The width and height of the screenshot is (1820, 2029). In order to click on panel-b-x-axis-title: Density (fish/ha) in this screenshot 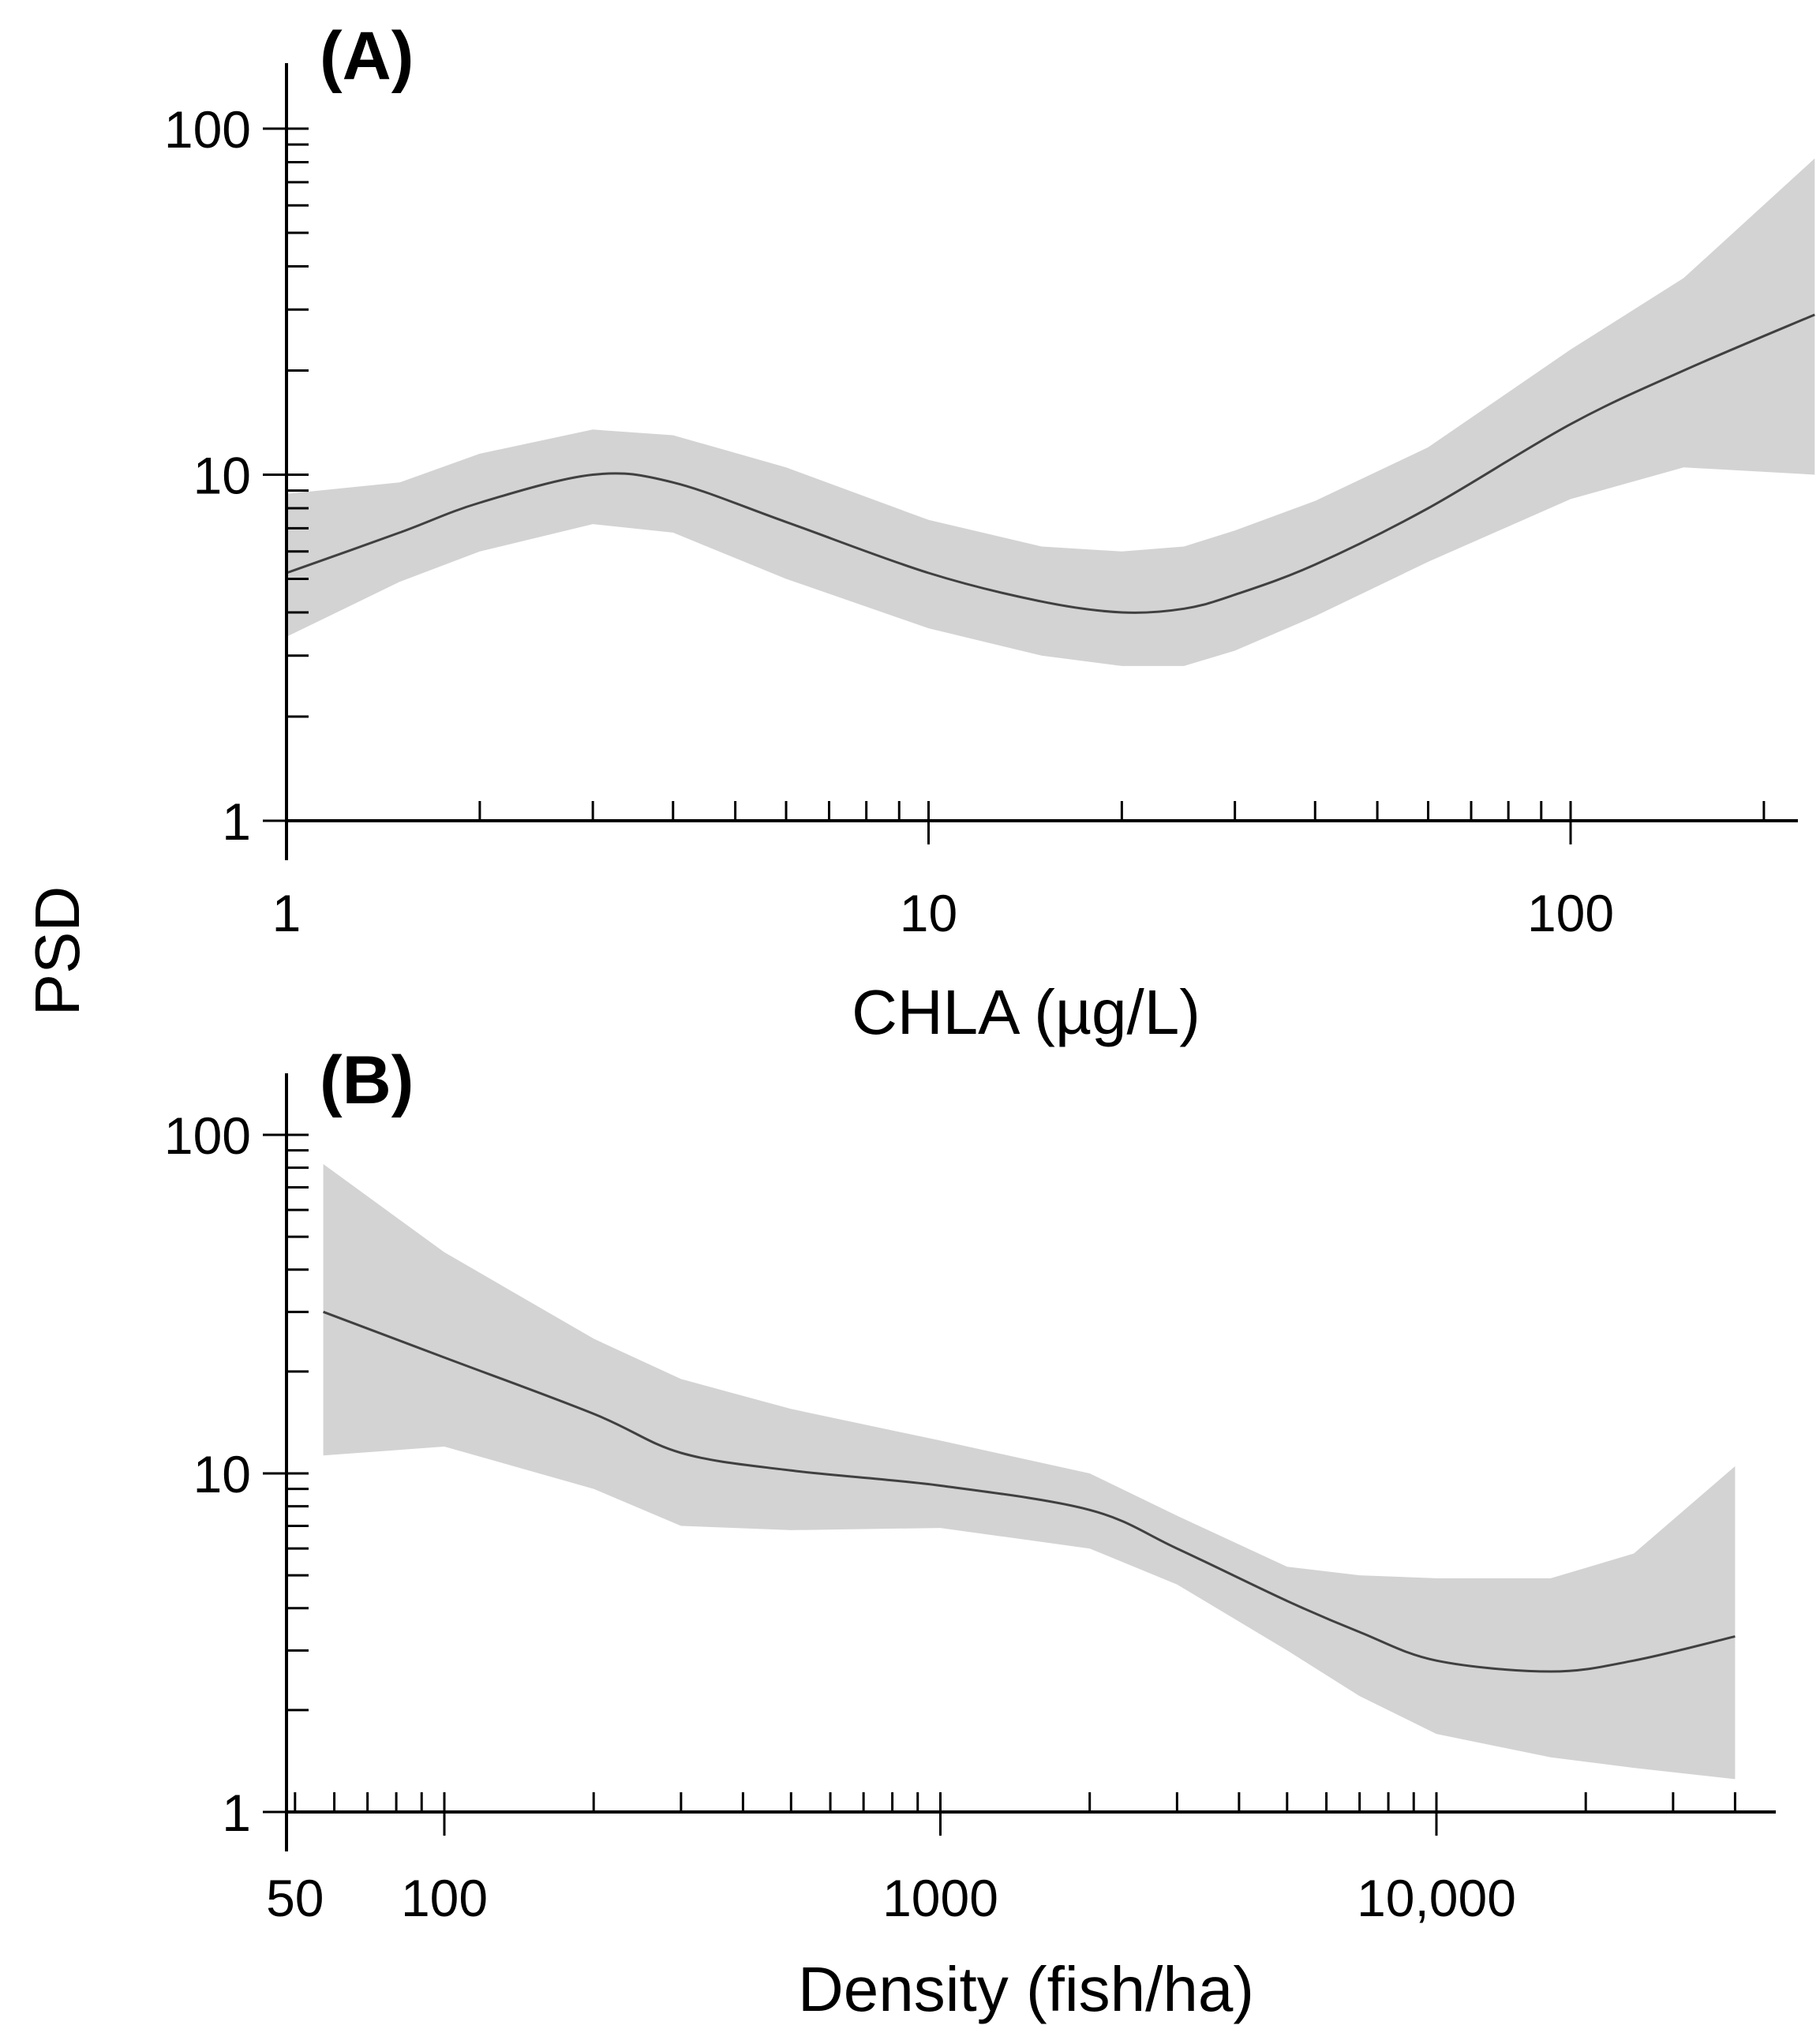, I will do `click(1026, 1989)`.